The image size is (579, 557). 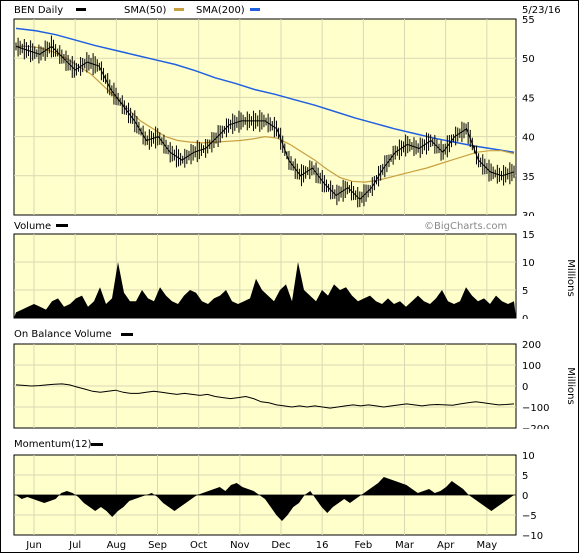 What do you see at coordinates (145, 10) in the screenshot?
I see `price-legend-sma50: SMA(50)` at bounding box center [145, 10].